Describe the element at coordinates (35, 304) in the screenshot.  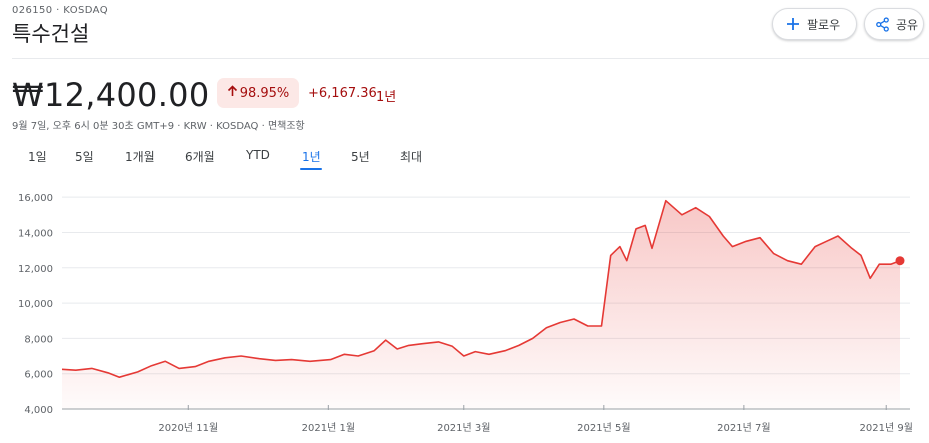
I see `y-tick-label: 10,000` at that location.